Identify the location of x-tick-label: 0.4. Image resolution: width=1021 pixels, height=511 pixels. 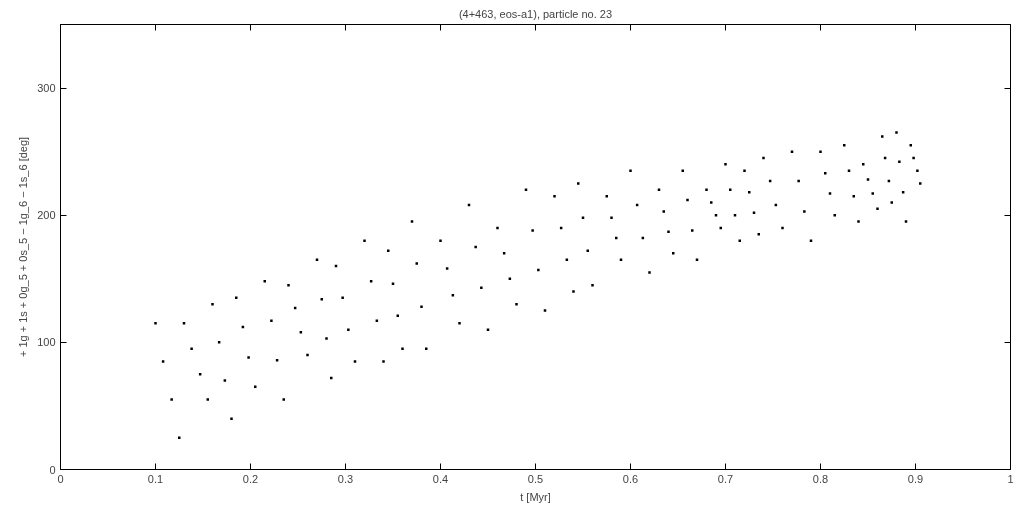
(440, 478).